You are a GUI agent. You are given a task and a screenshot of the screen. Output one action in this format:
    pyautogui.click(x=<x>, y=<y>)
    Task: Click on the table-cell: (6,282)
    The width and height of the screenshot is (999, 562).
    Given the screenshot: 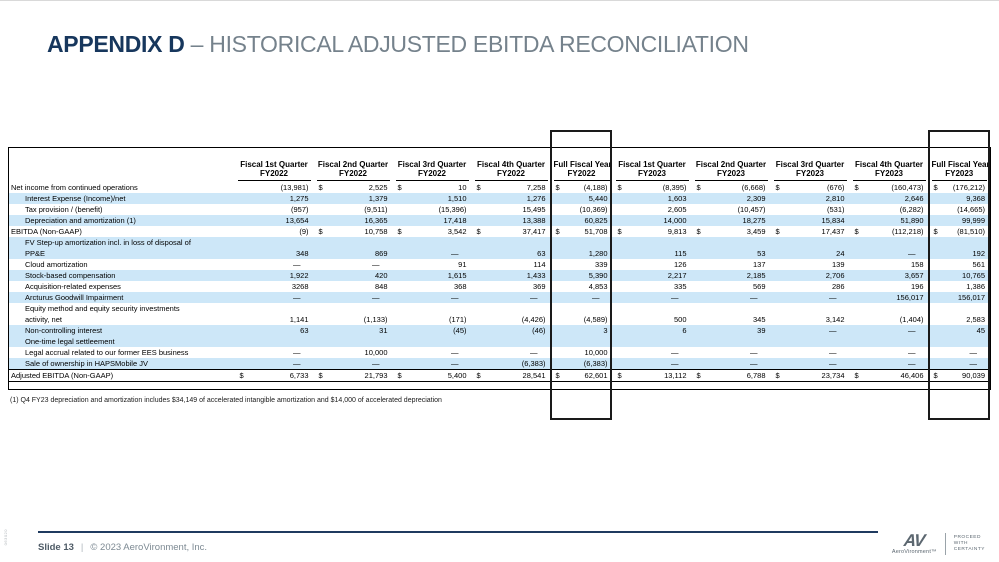 What is the action you would take?
    pyautogui.click(x=889, y=209)
    